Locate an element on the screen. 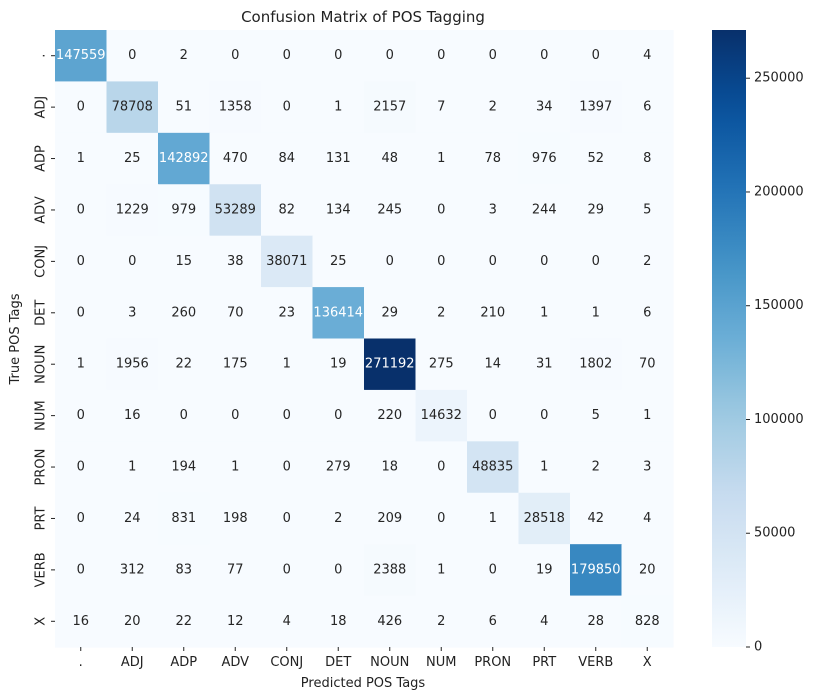 The width and height of the screenshot is (815, 699). cell-value-label: 1229 is located at coordinates (132, 209).